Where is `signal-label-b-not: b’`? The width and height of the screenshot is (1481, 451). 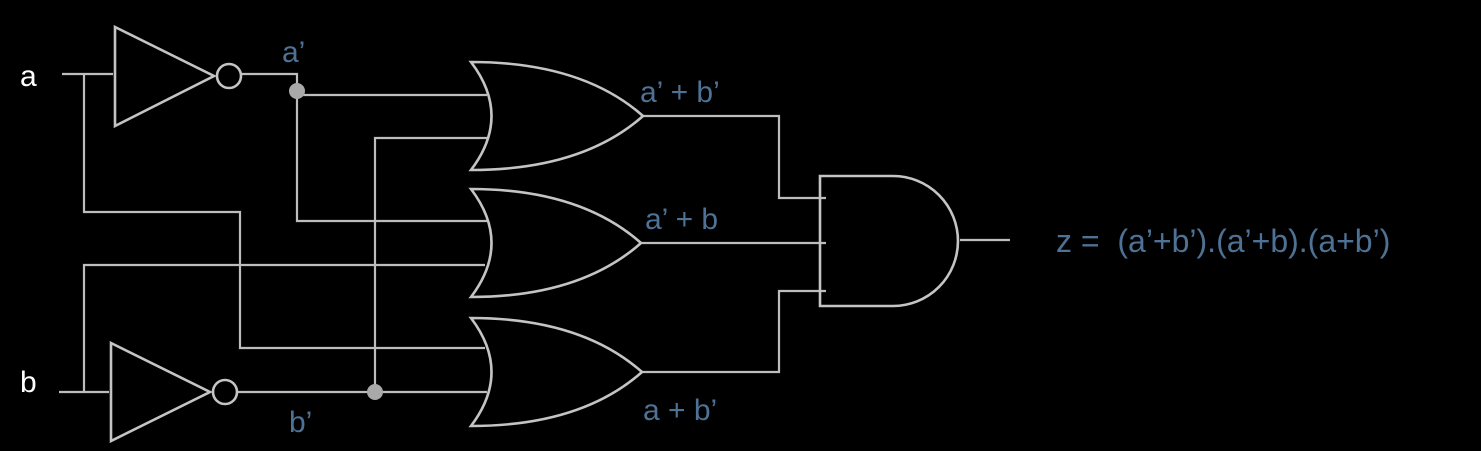
signal-label-b-not: b’ is located at coordinates (300, 422).